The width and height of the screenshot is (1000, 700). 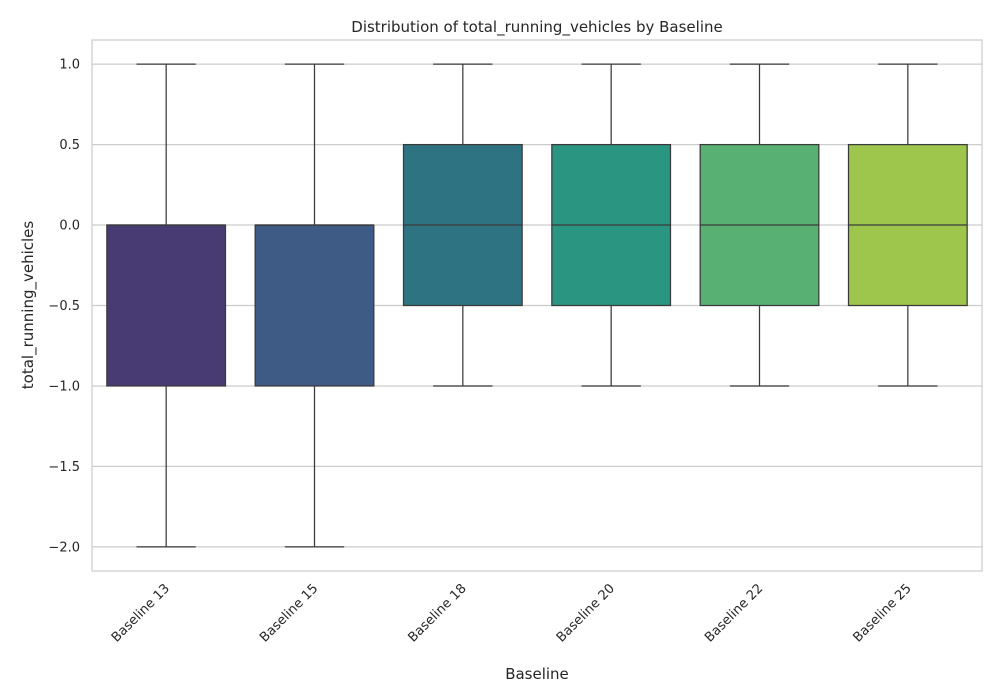 I want to click on y-tick-label: 0.0, so click(x=69, y=226).